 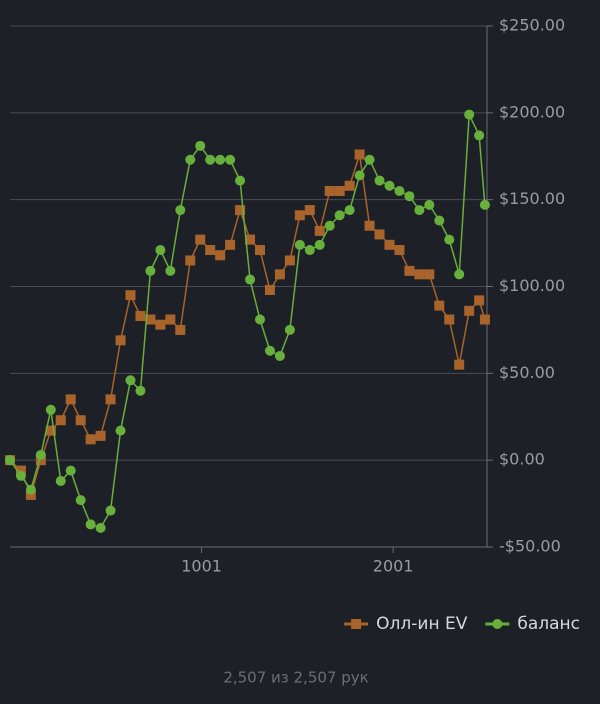 What do you see at coordinates (522, 459) in the screenshot?
I see `y-tick-label: $0.00` at bounding box center [522, 459].